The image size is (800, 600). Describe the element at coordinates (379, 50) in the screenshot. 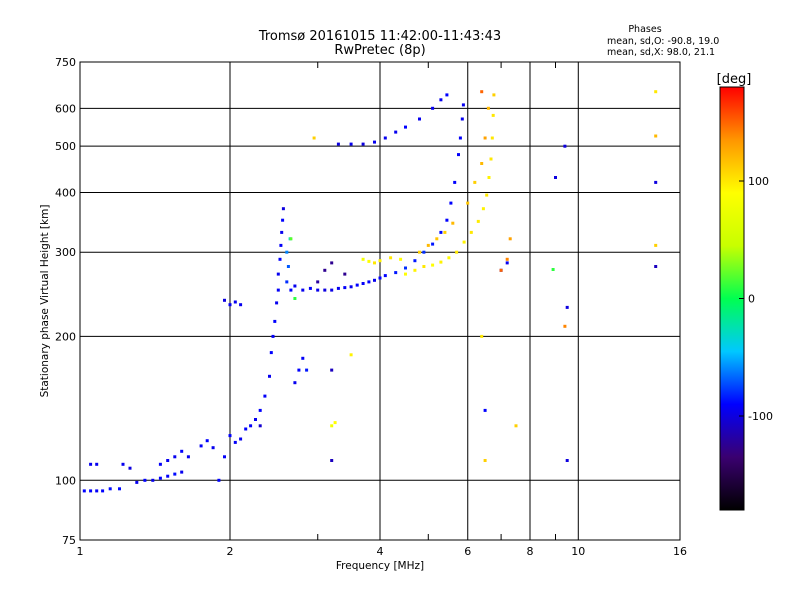

I see `chart-subtitle: RwPretec (8p)` at that location.